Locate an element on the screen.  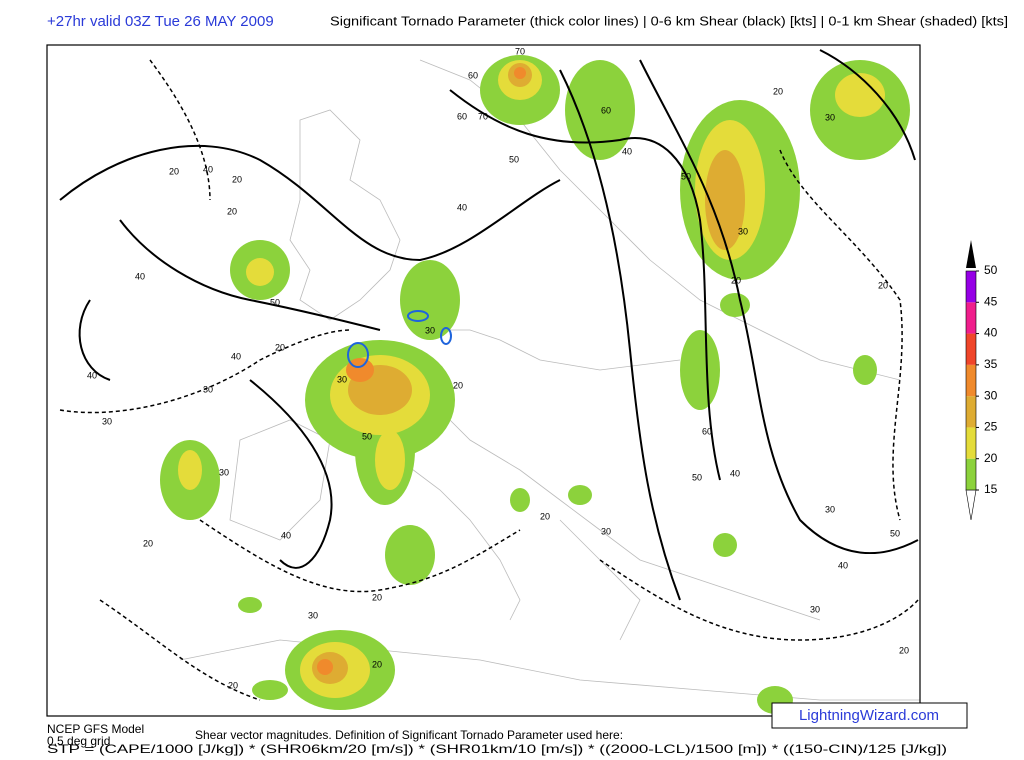
watermark: LightningWizard.com is located at coordinates (869, 715).